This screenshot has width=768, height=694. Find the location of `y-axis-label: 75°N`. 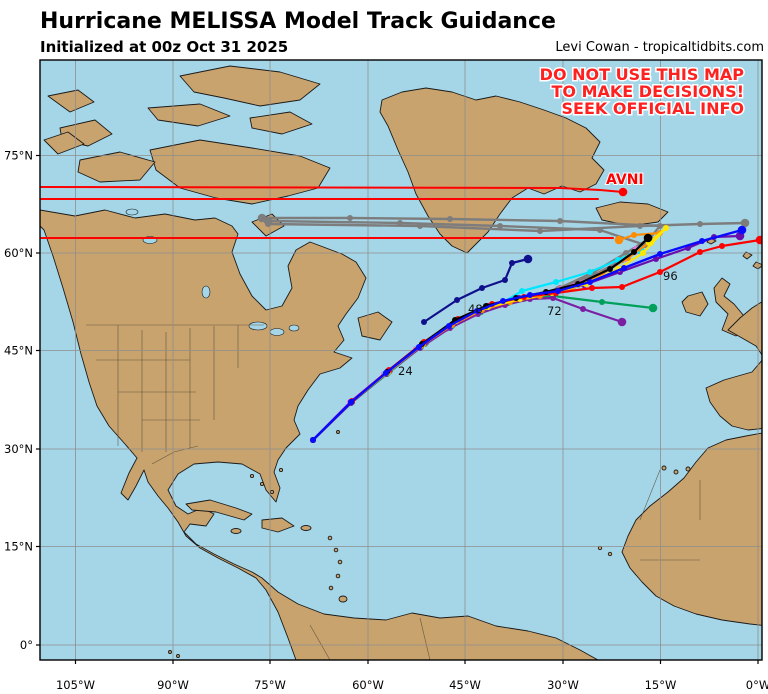

y-axis-label: 75°N is located at coordinates (18, 156).